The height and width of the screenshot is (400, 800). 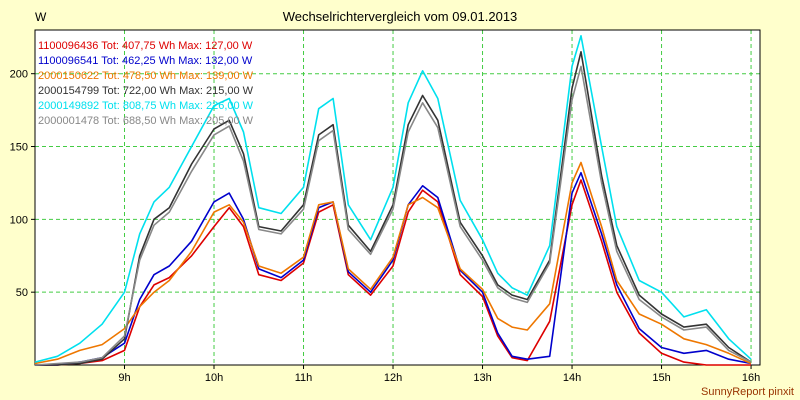 I want to click on watermark-text: SunnyReport pinxit, so click(x=747, y=392).